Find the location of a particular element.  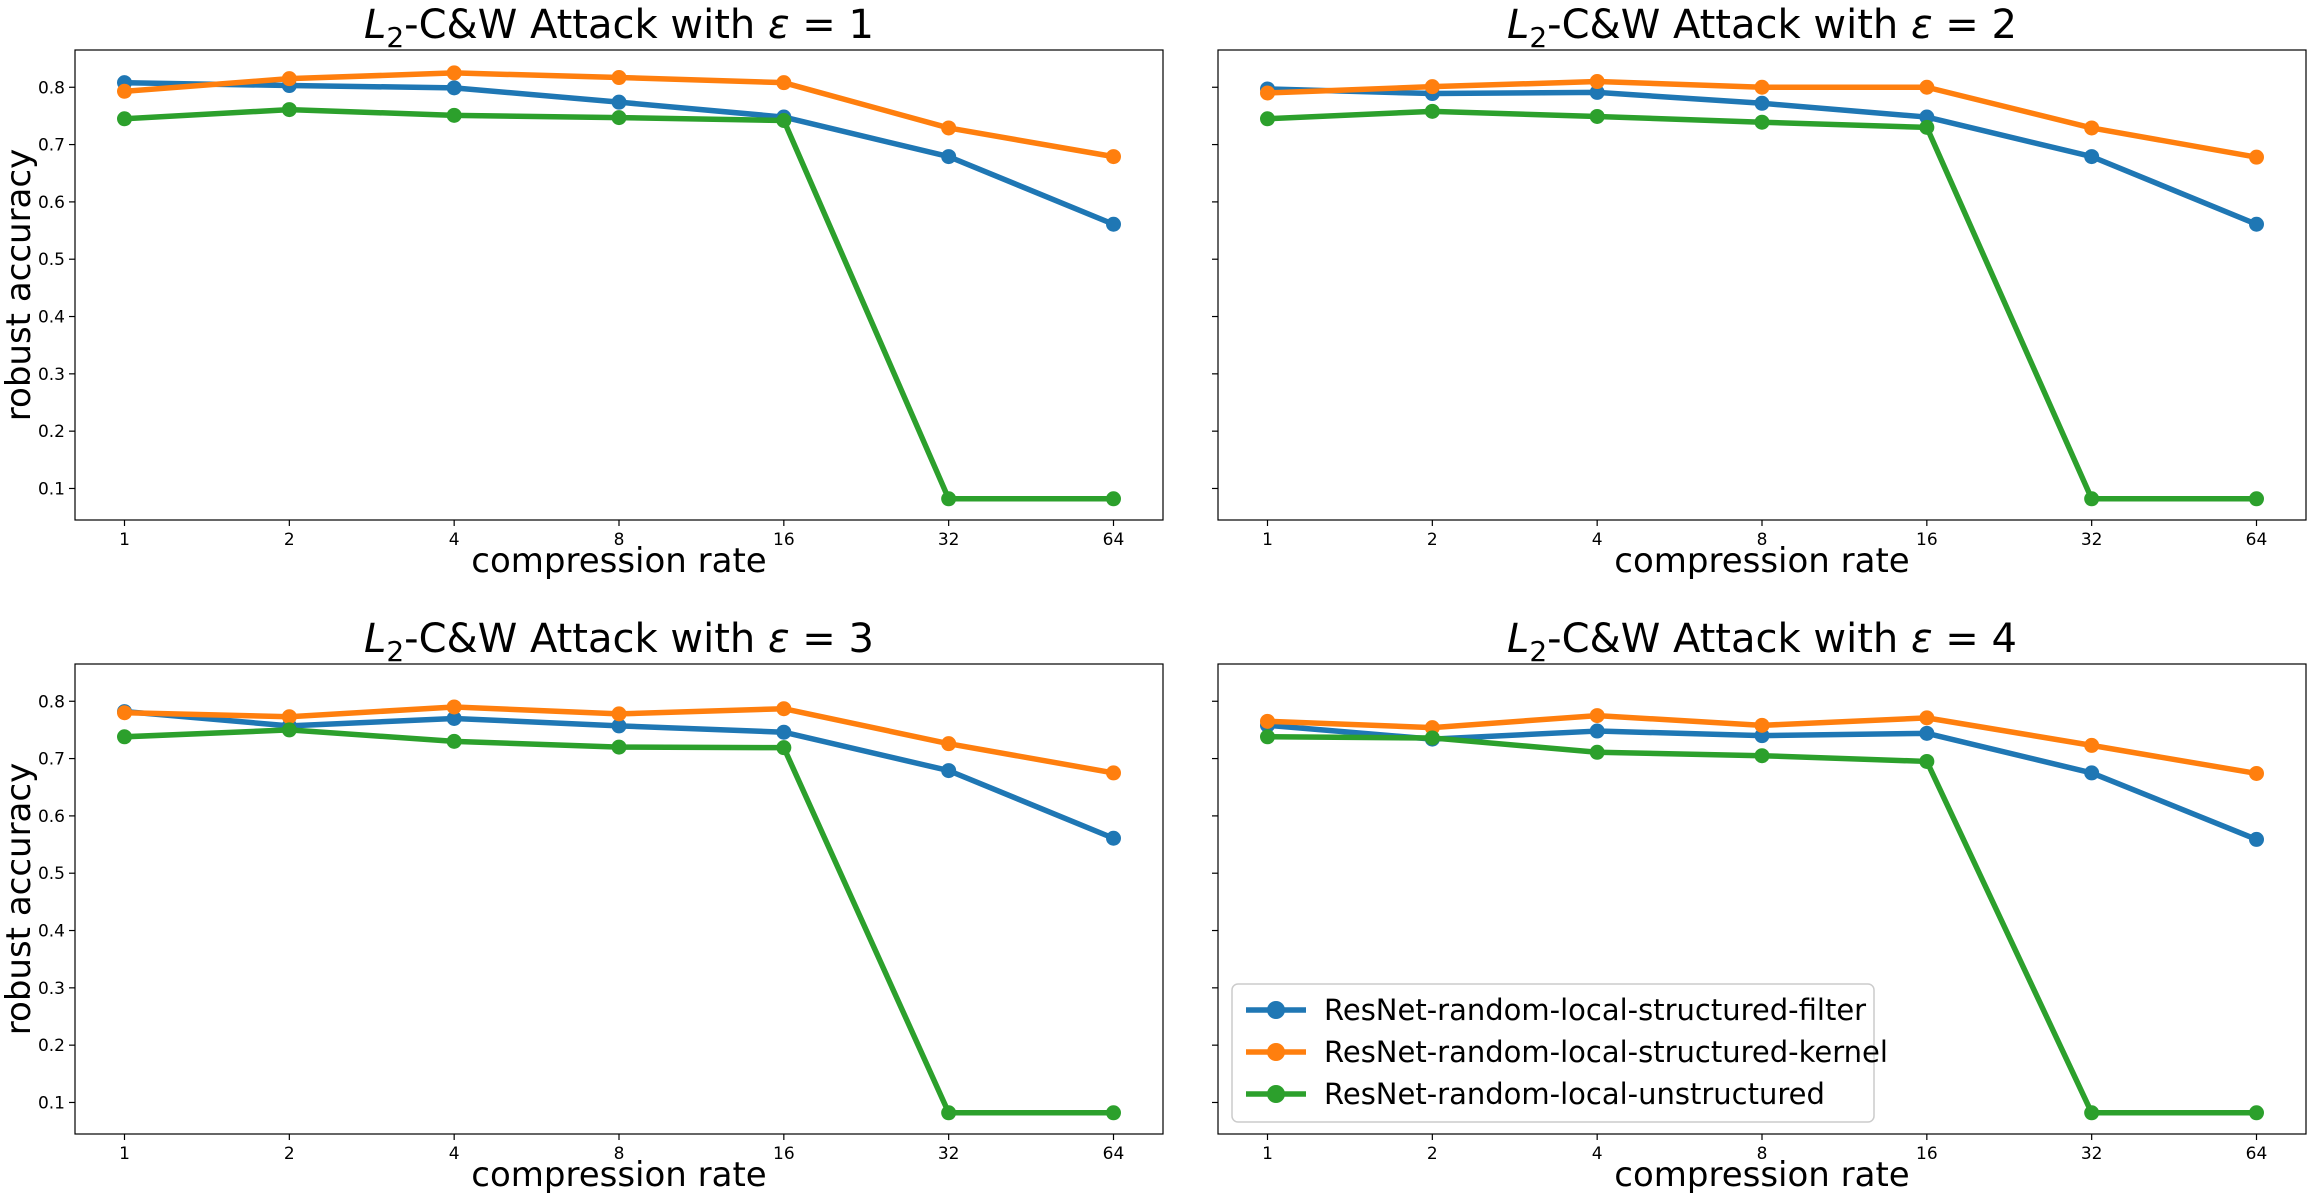

legend-marker is located at coordinates (1276, 1010).